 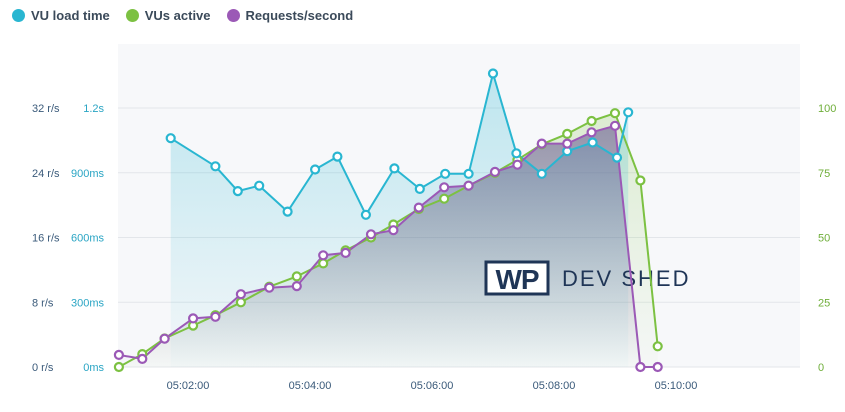 I want to click on y-tick-label-vus: 75, so click(x=824, y=174).